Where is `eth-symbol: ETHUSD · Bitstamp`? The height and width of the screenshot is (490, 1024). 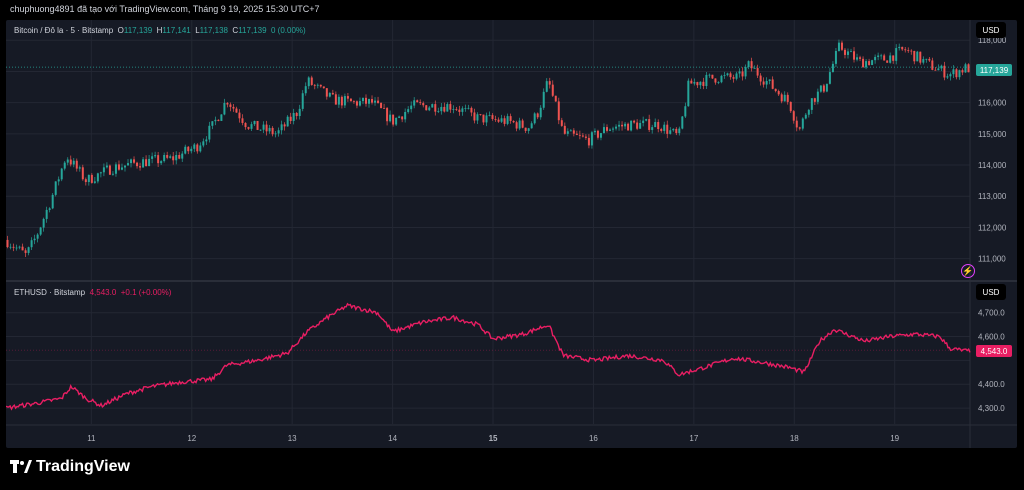
eth-symbol: ETHUSD · Bitstamp is located at coordinates (50, 292).